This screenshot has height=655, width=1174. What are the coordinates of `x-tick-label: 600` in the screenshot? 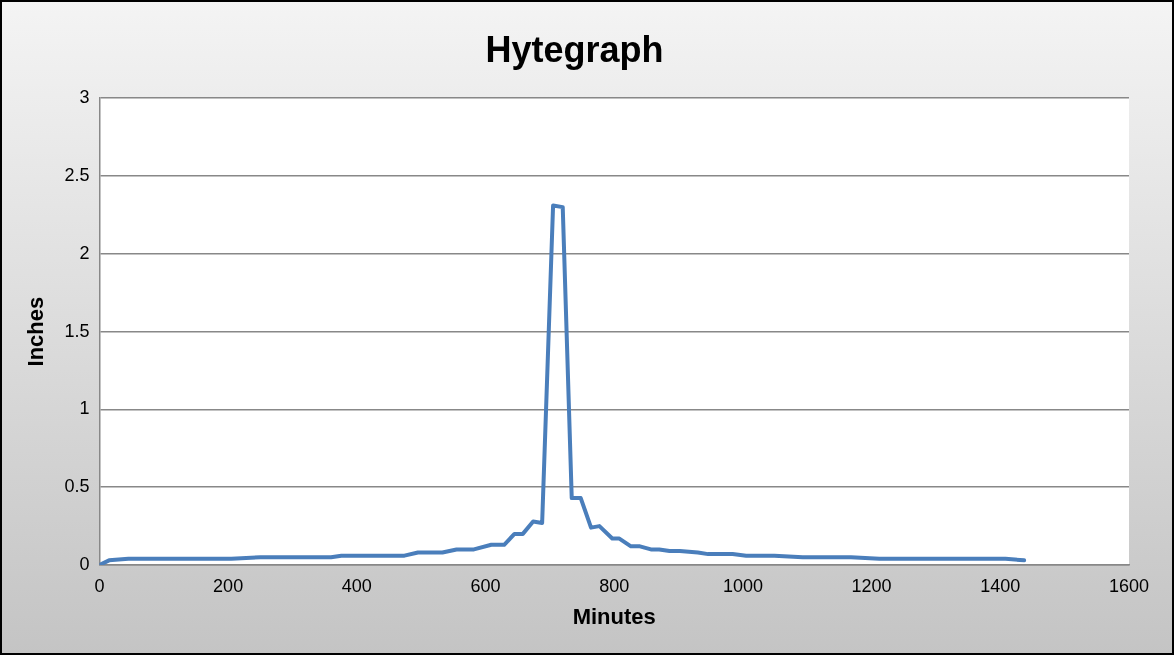 It's located at (485, 585).